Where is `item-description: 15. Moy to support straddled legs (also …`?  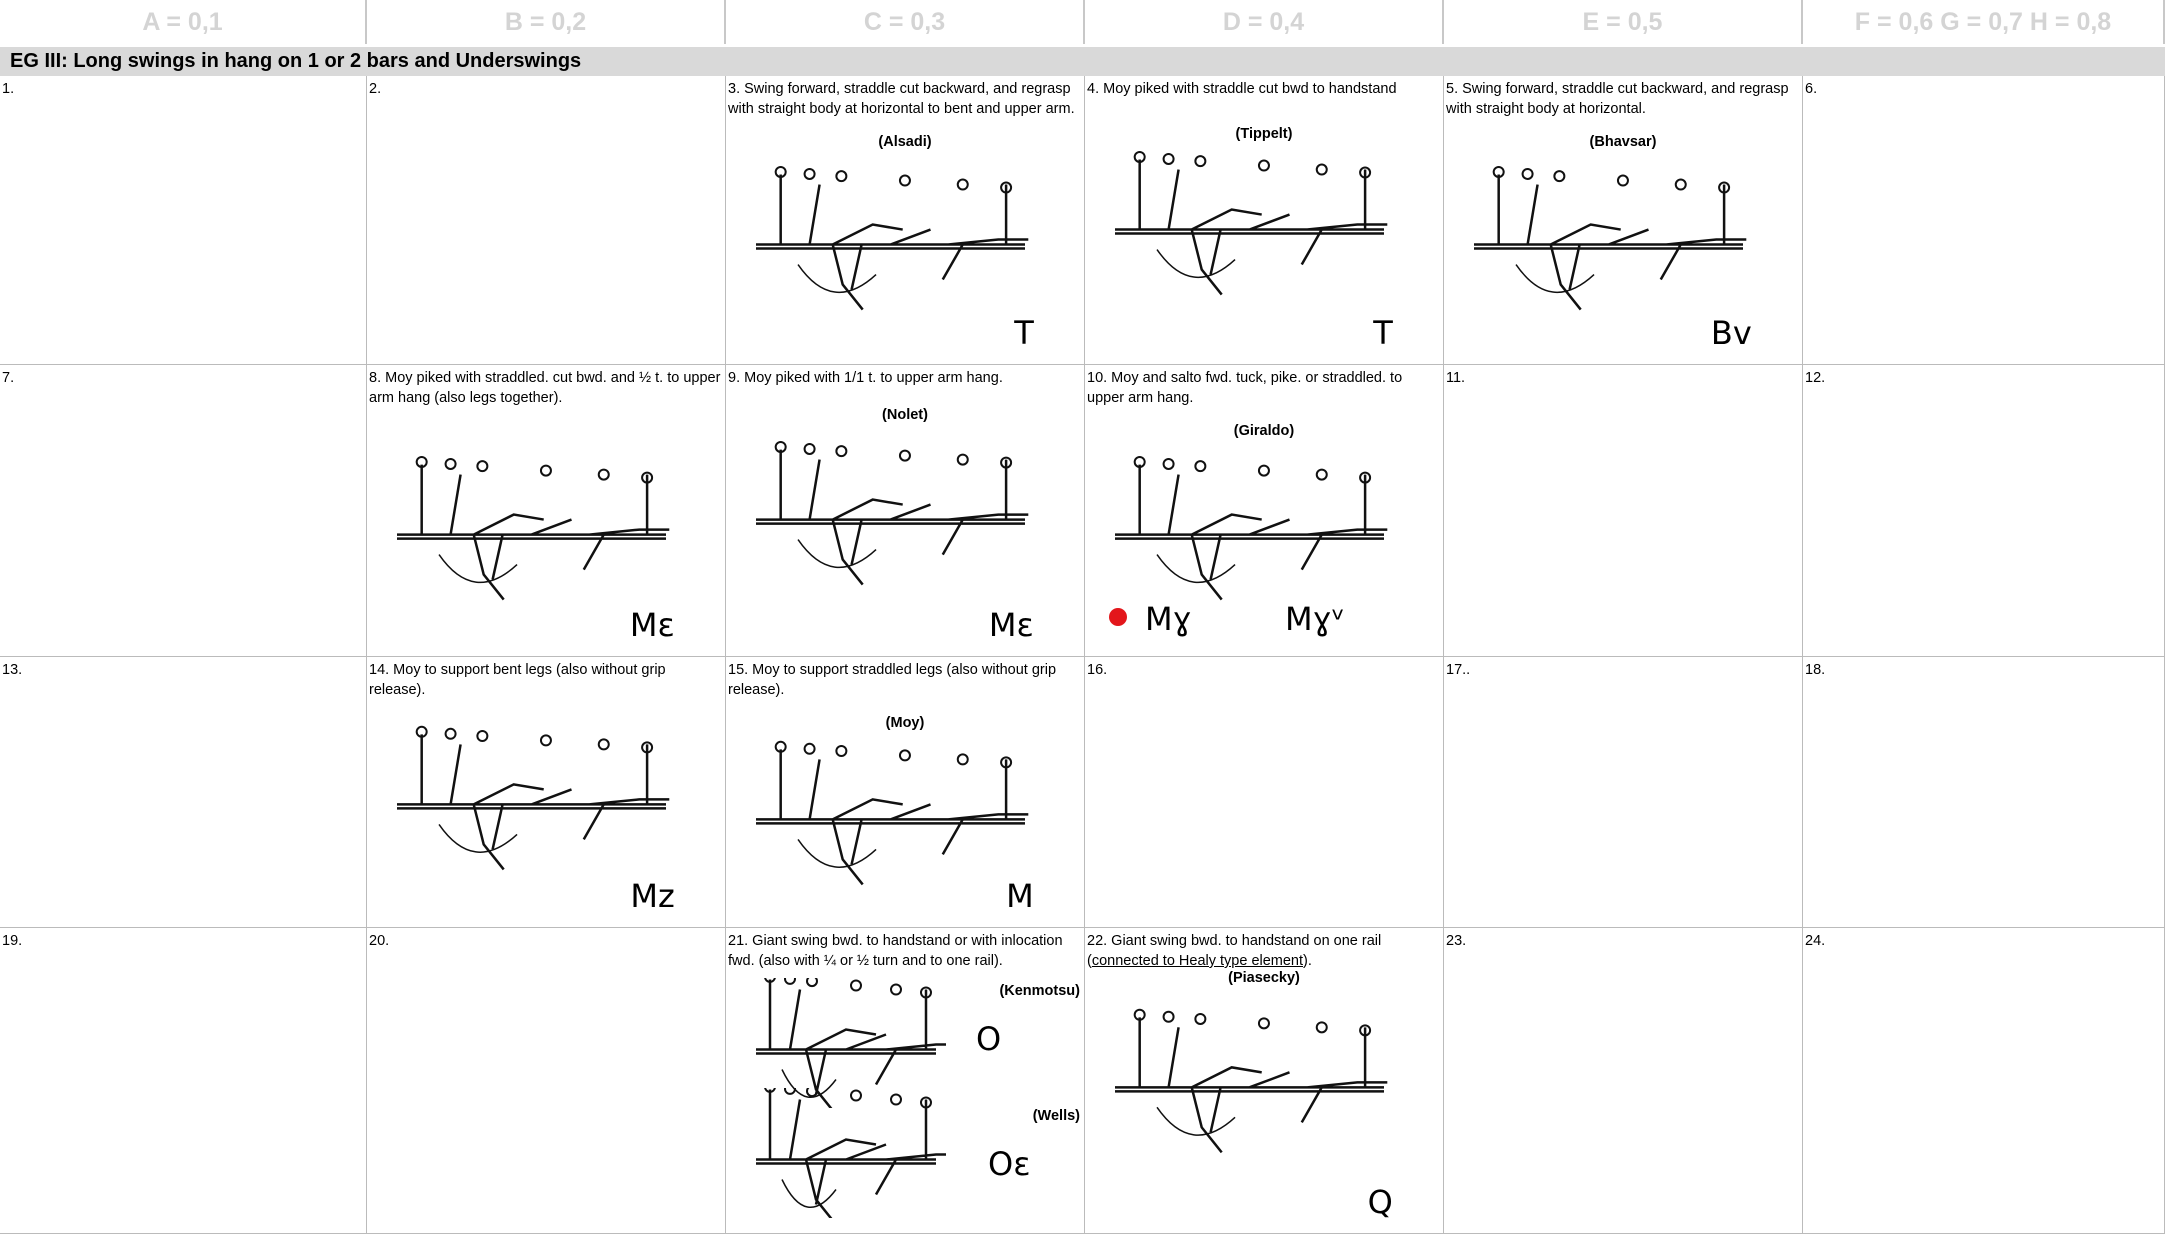
item-description: 15. Moy to support straddled legs (also … is located at coordinates (892, 680).